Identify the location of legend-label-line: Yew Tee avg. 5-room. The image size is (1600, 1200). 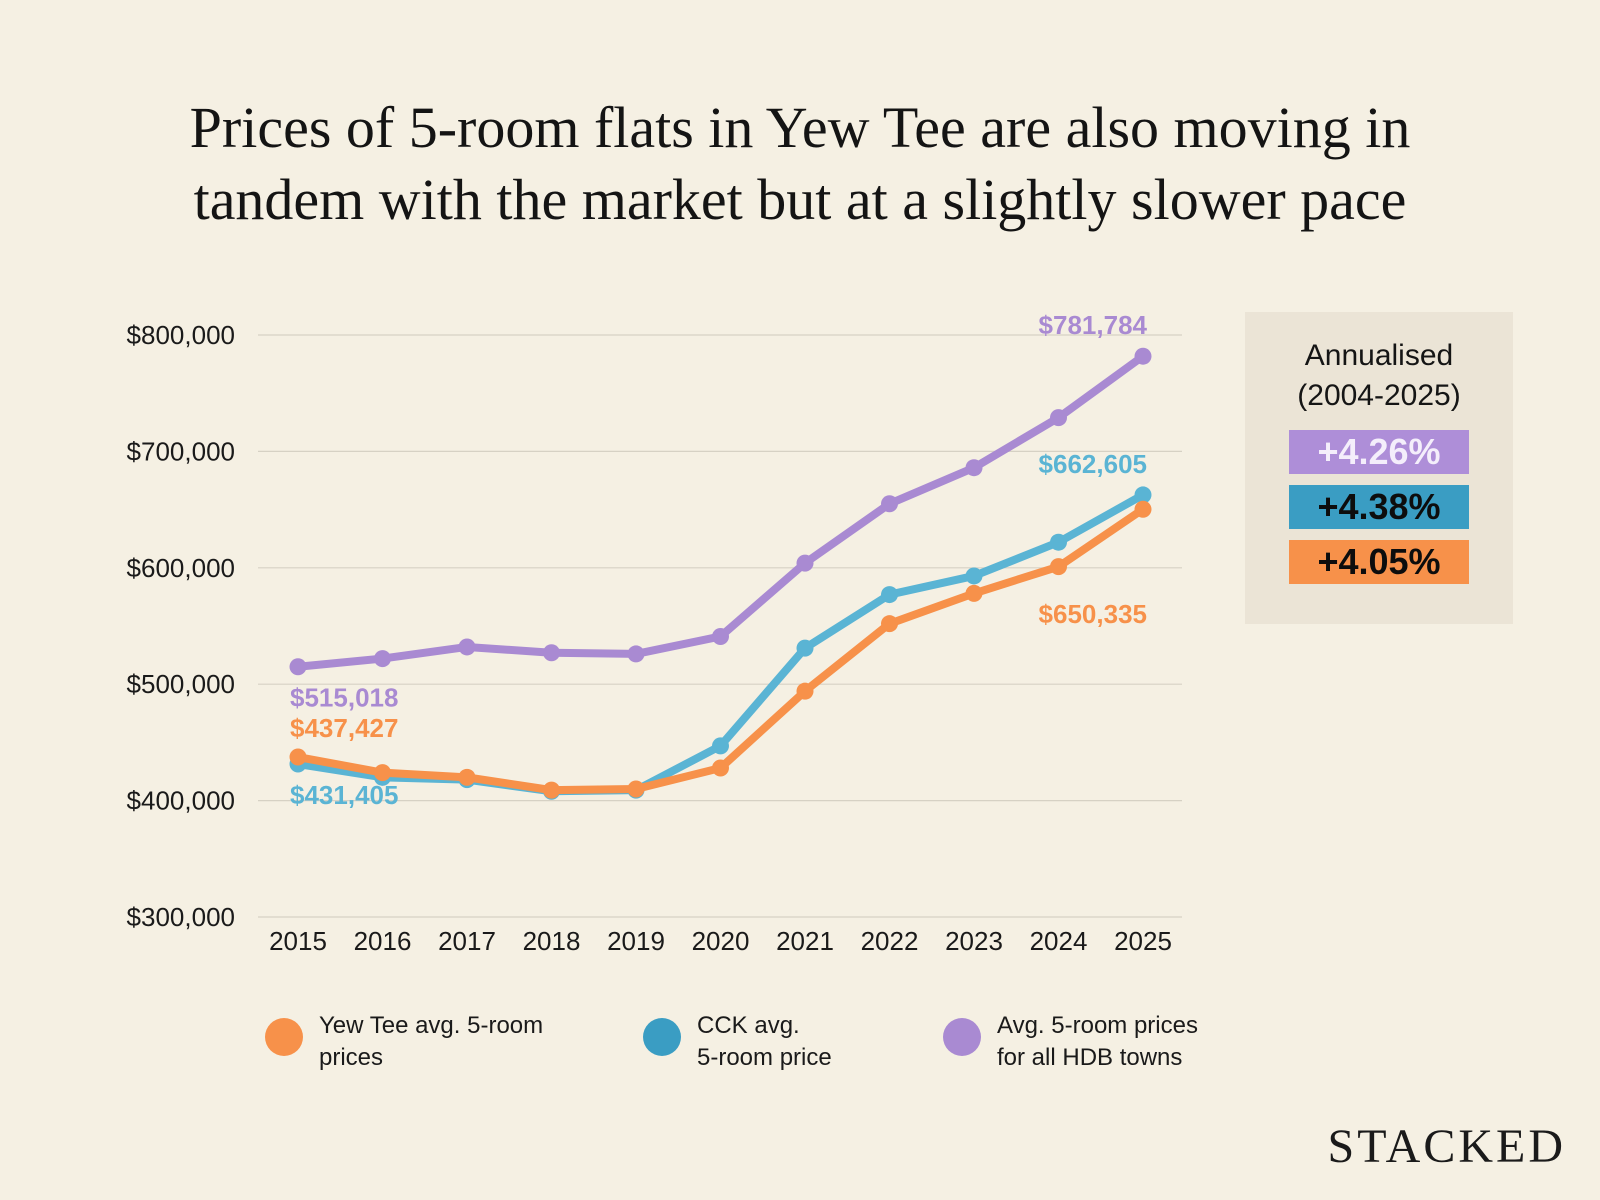
(431, 1025).